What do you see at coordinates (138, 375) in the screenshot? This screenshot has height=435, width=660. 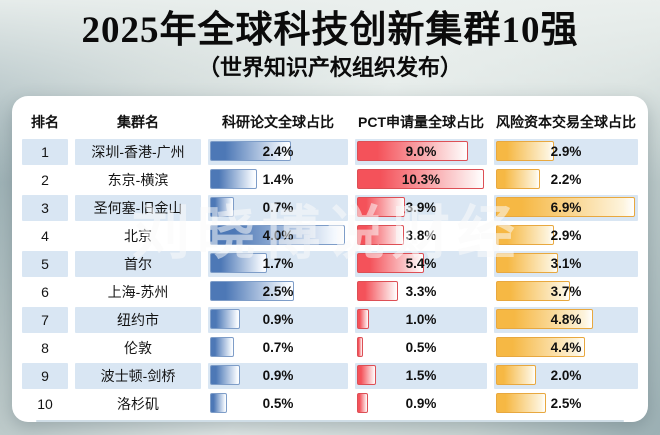 I see `cluster-name-cell: 波士顿-剑桥` at bounding box center [138, 375].